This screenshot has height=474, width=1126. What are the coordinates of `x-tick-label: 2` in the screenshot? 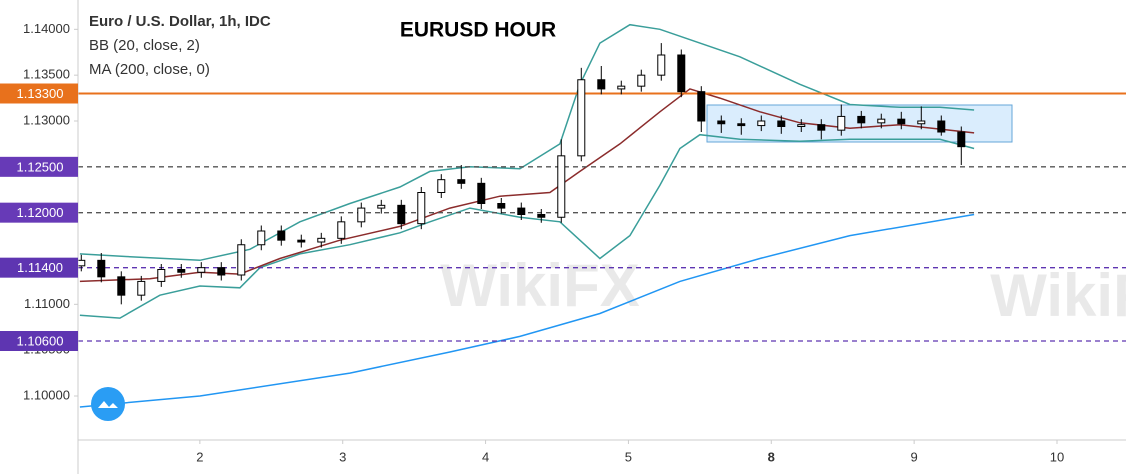 It's located at (199, 456).